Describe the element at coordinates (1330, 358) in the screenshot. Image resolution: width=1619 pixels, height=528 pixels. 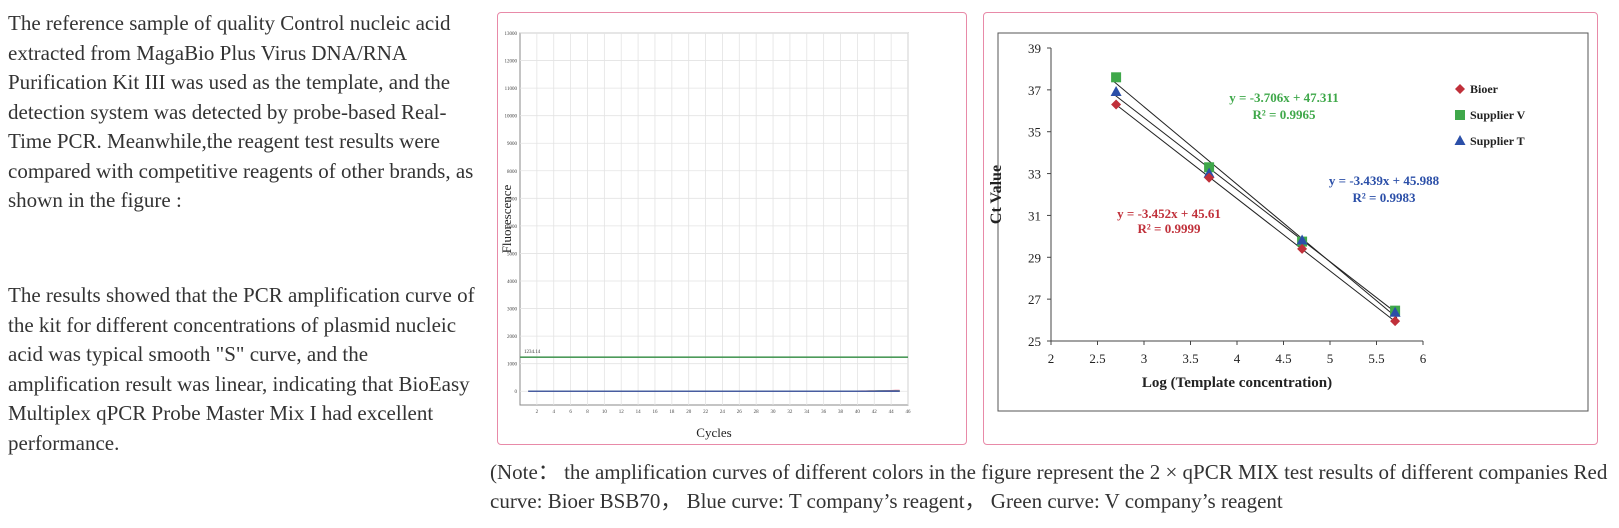
I see `x-tick-label: 5` at that location.